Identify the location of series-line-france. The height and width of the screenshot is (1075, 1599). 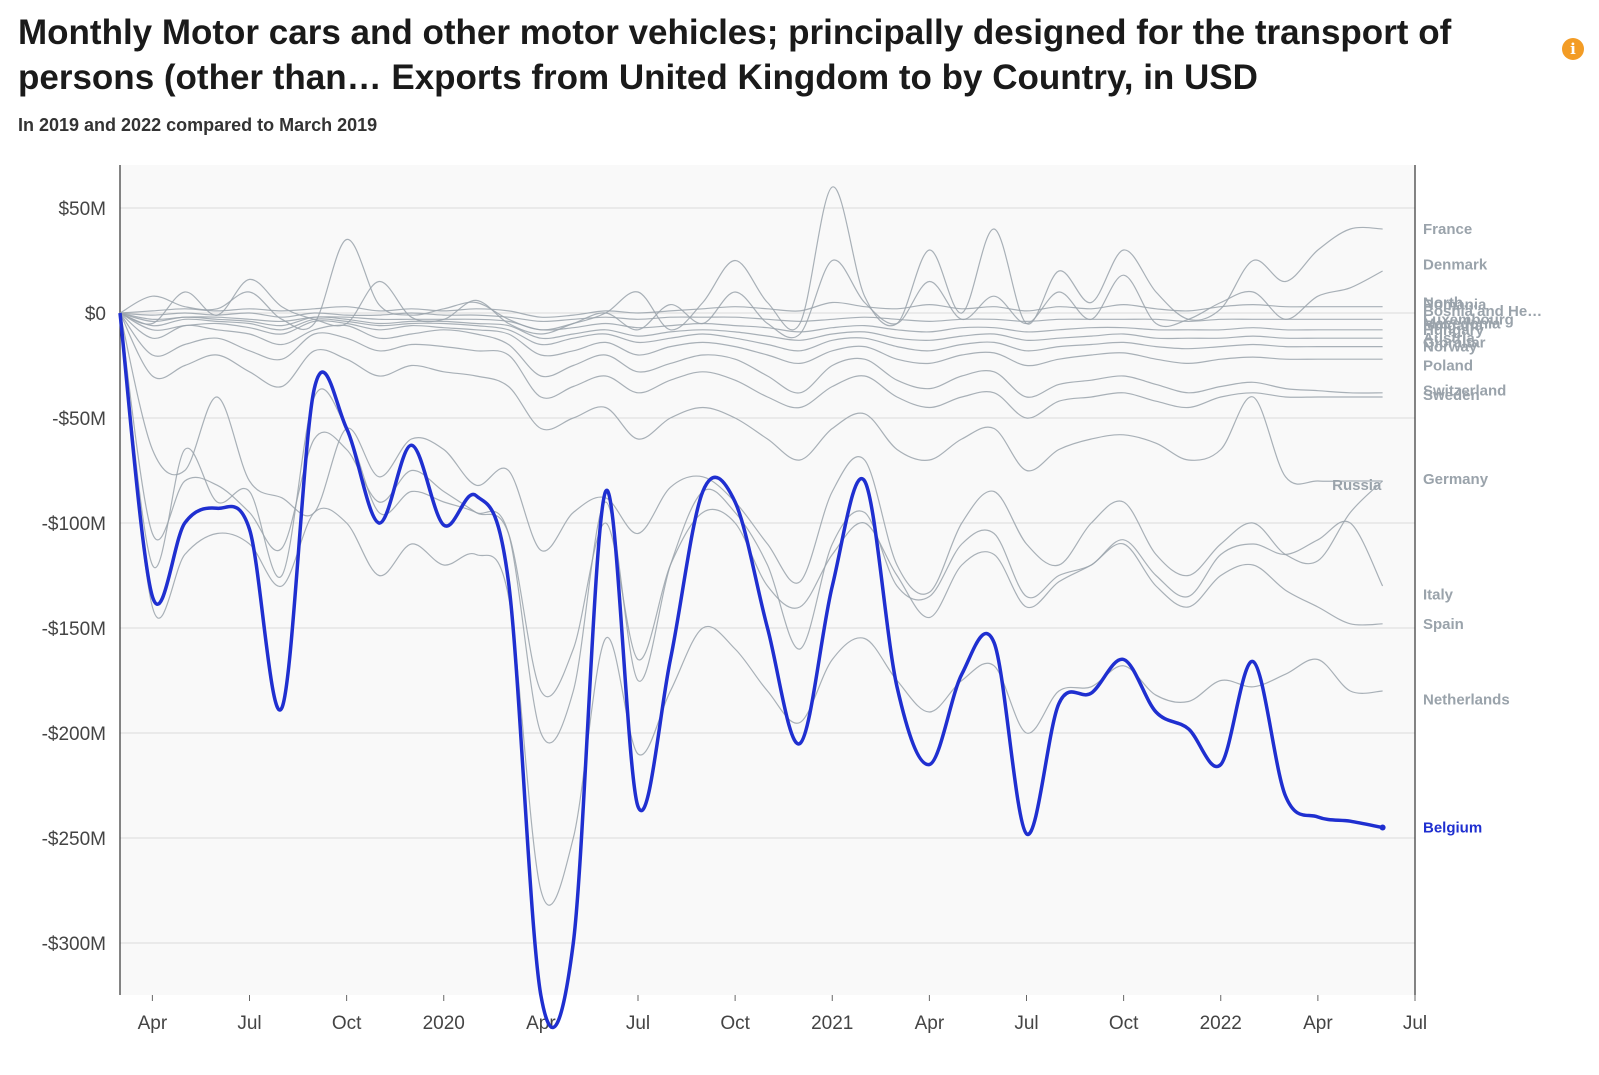
(751, 258).